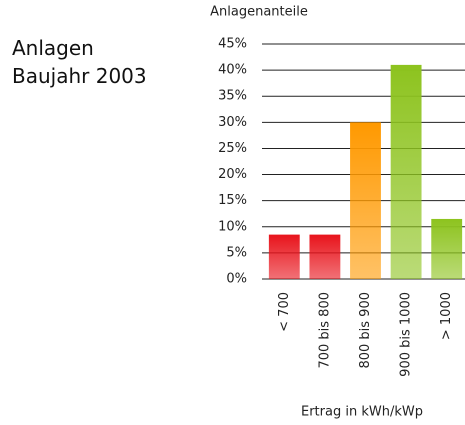  I want to click on y-axis-label: Anlagenanteile, so click(259, 12).